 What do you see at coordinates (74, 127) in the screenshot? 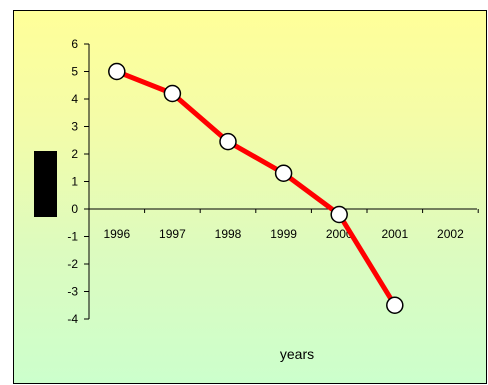
I see `y-tick-label: 3` at bounding box center [74, 127].